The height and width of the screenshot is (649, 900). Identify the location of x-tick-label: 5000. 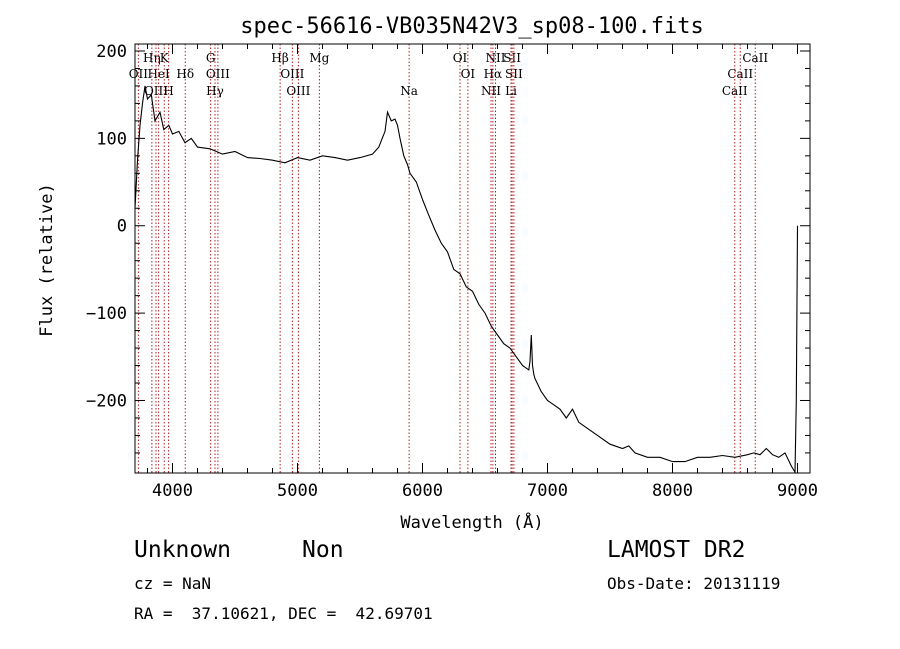
(297, 491).